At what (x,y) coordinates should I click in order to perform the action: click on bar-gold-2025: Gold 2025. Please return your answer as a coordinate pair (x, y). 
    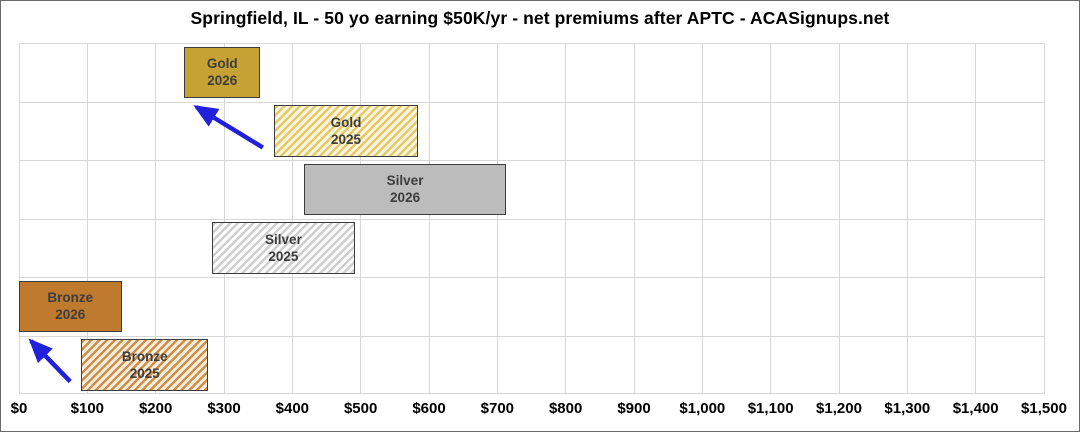
    Looking at the image, I should click on (346, 131).